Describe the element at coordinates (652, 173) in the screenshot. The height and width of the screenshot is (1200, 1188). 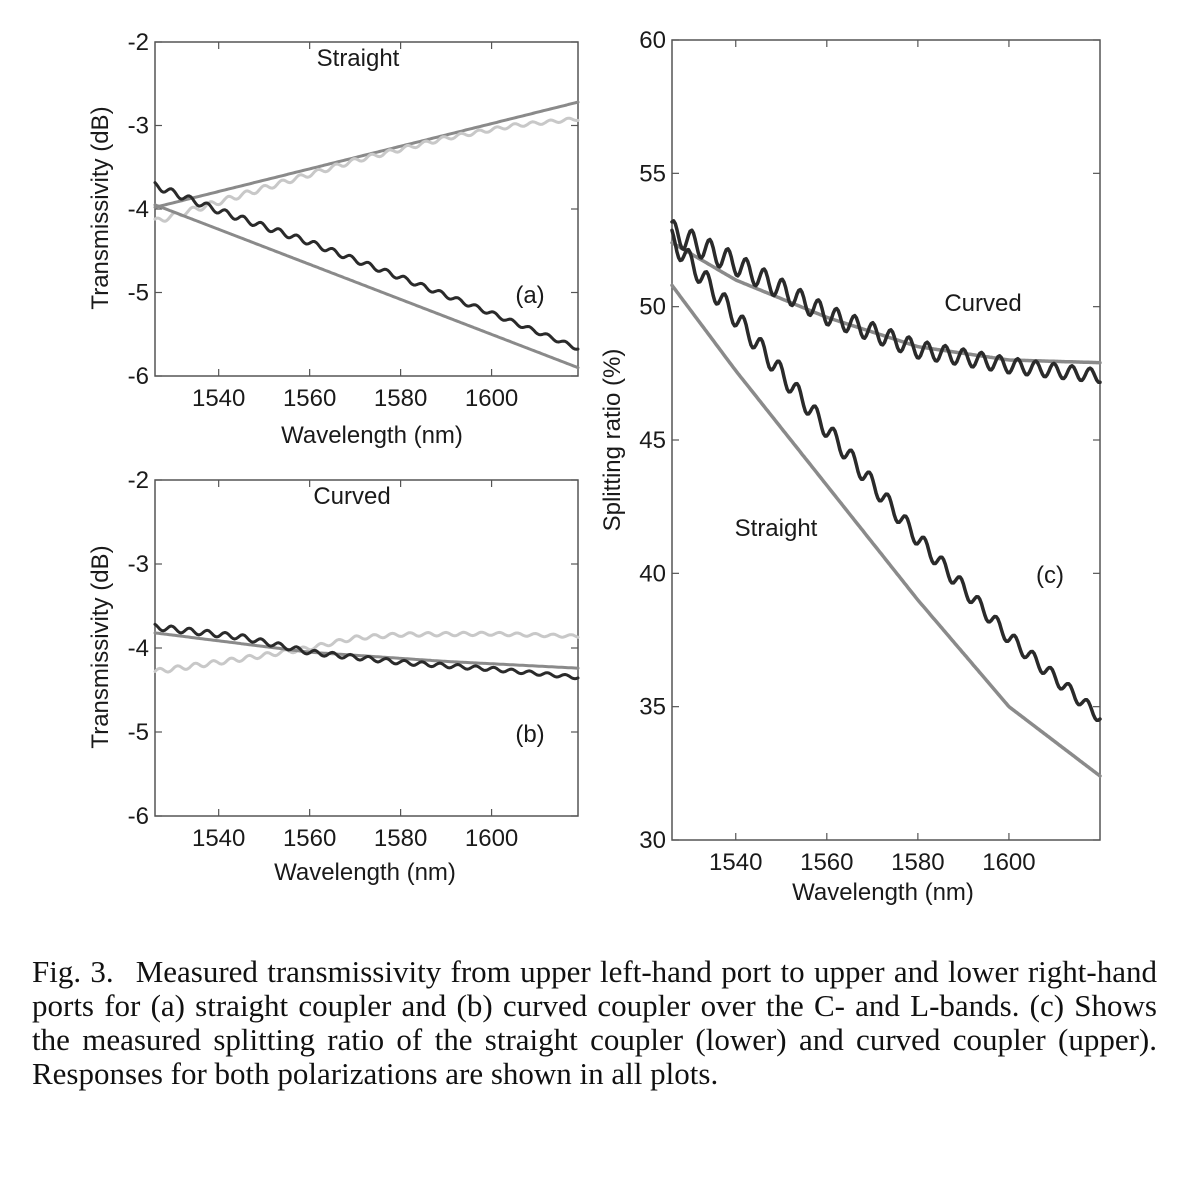
I see `y-tick-label: 55` at that location.